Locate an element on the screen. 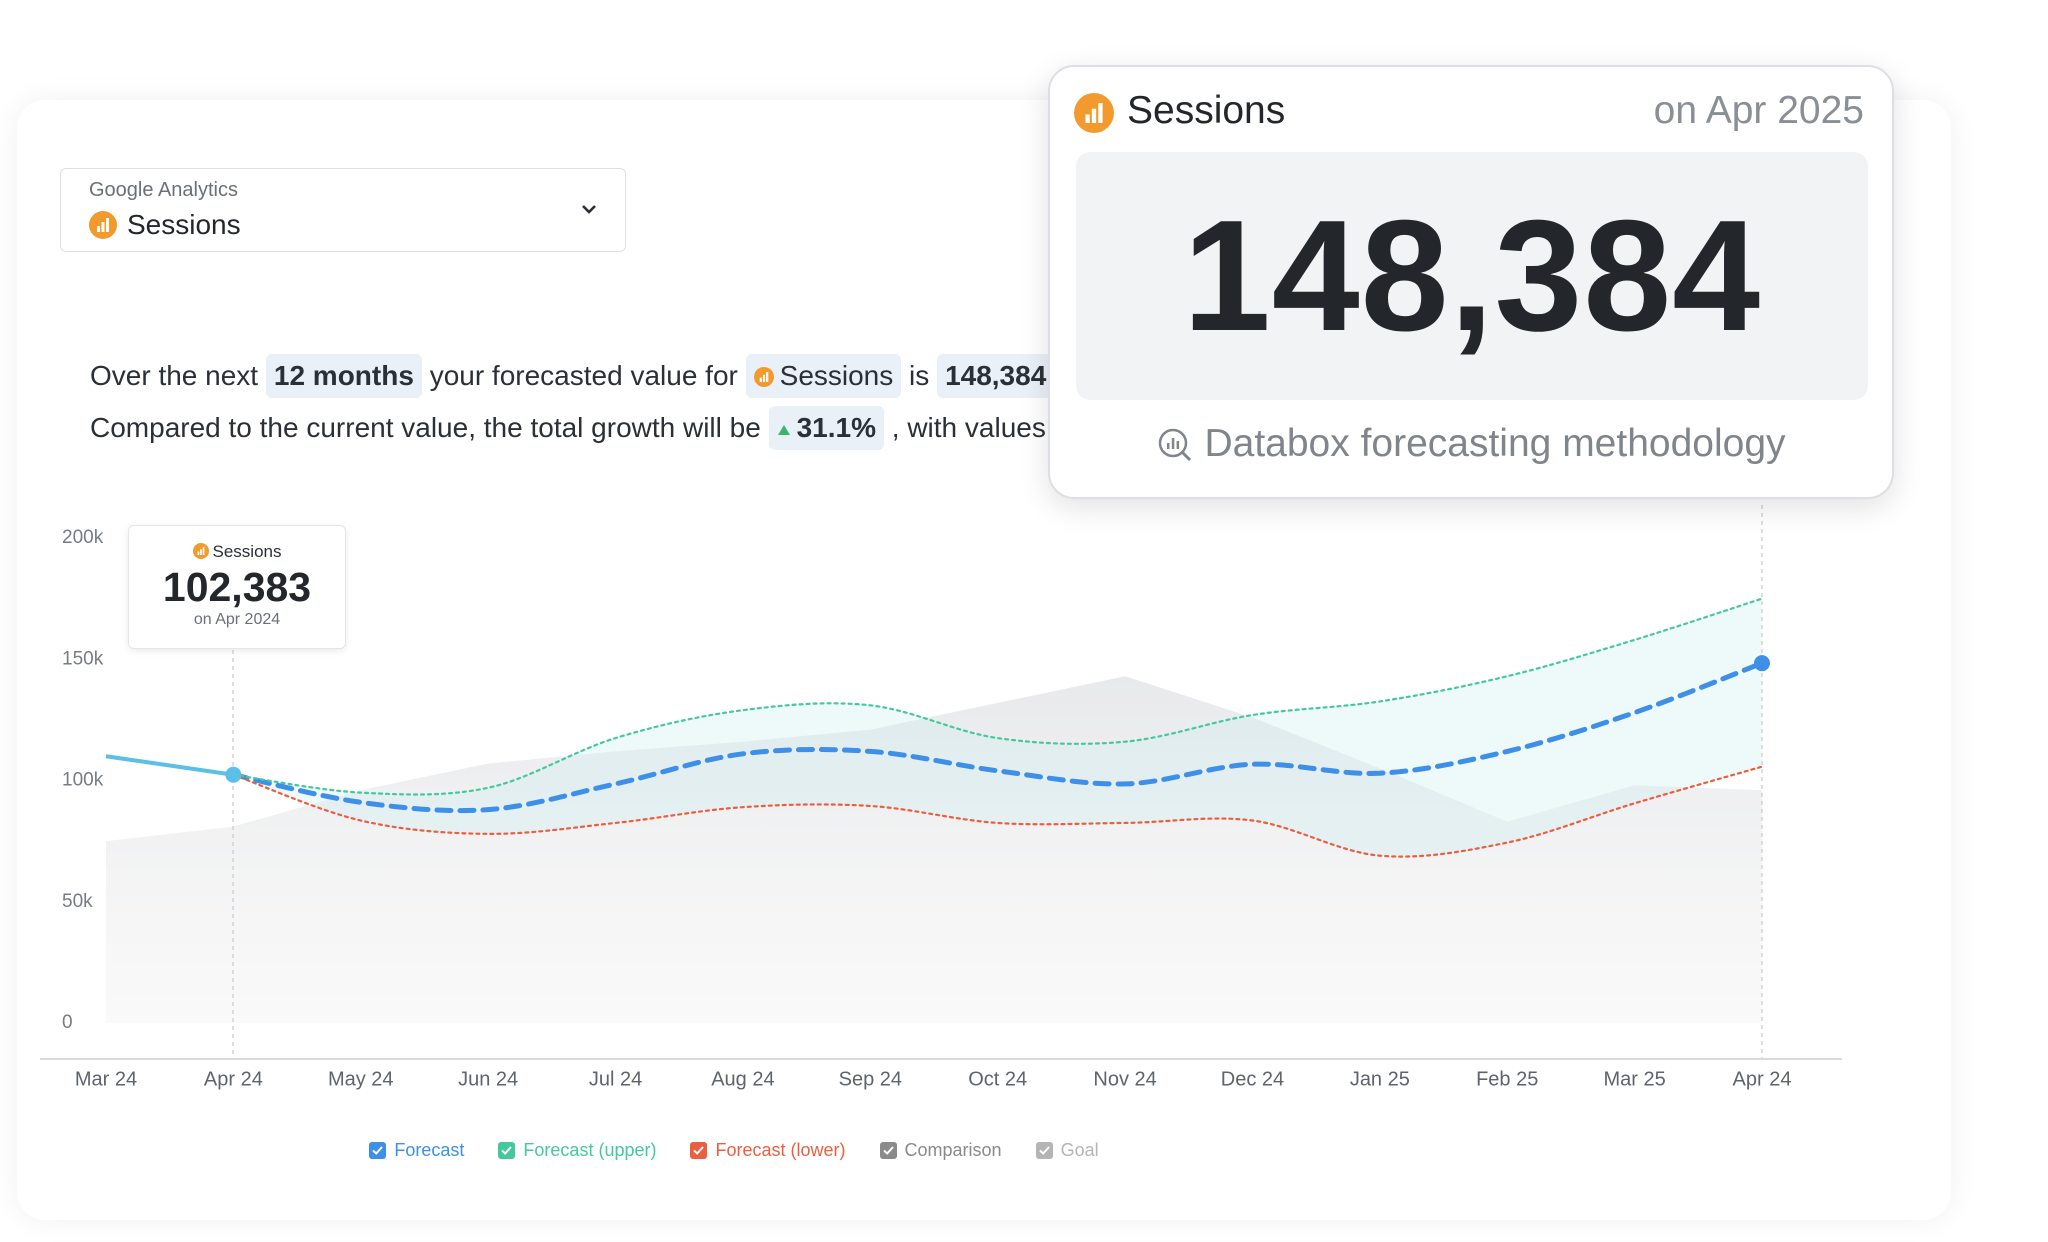 The image size is (2048, 1242). legend-item: Forecast (upper) is located at coordinates (577, 1150).